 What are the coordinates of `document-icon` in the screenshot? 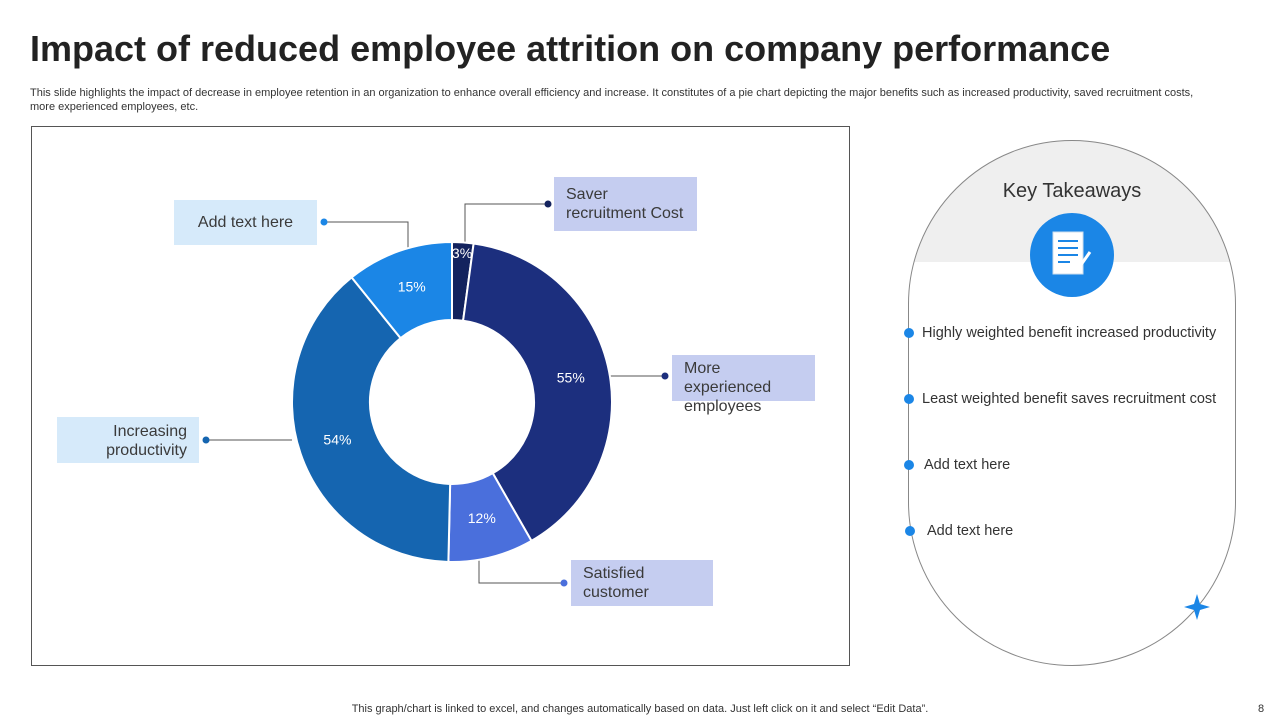 It's located at (1072, 253).